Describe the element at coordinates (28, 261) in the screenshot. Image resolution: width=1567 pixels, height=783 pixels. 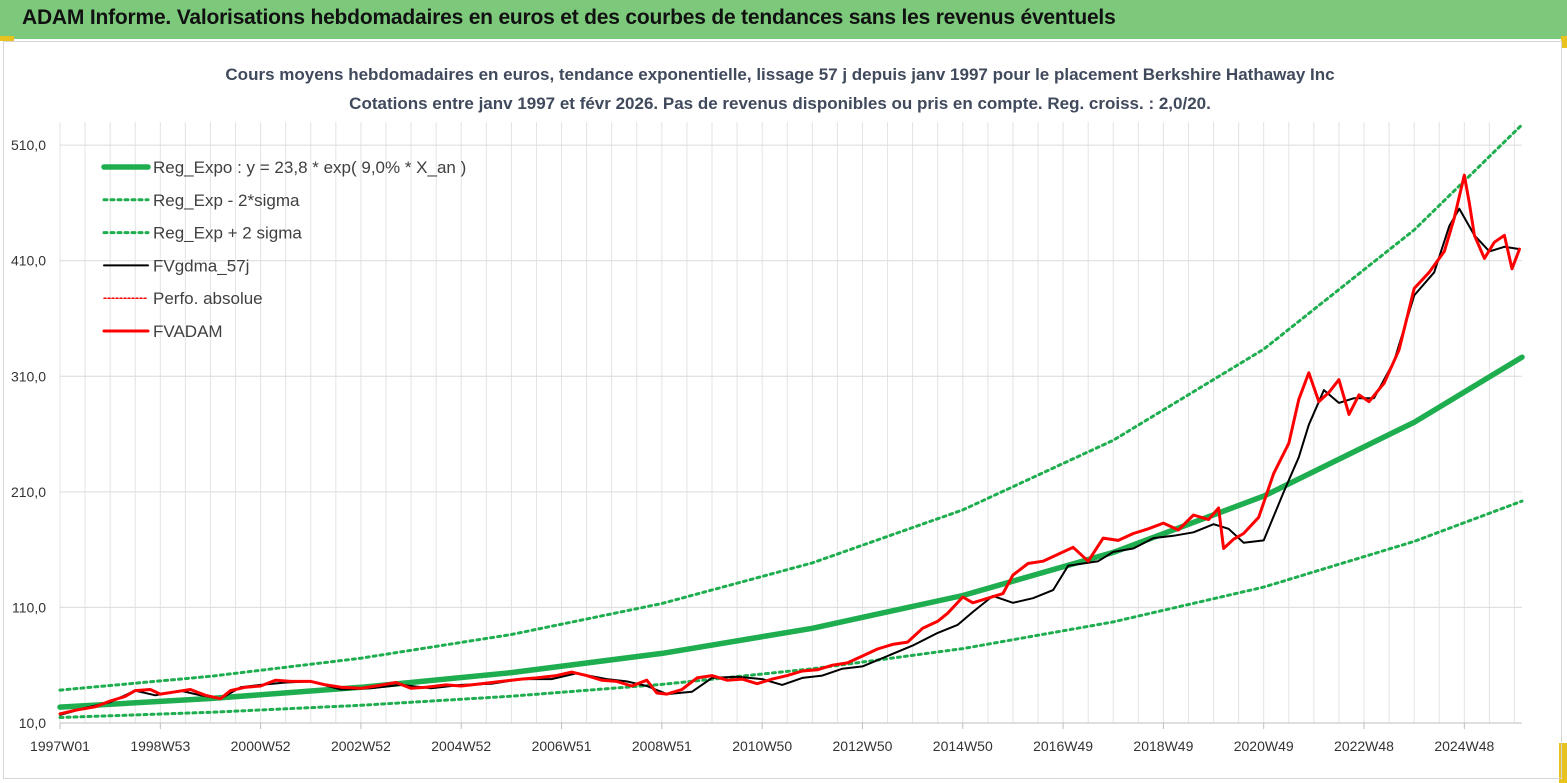
I see `y-tick-label: 410,0` at that location.